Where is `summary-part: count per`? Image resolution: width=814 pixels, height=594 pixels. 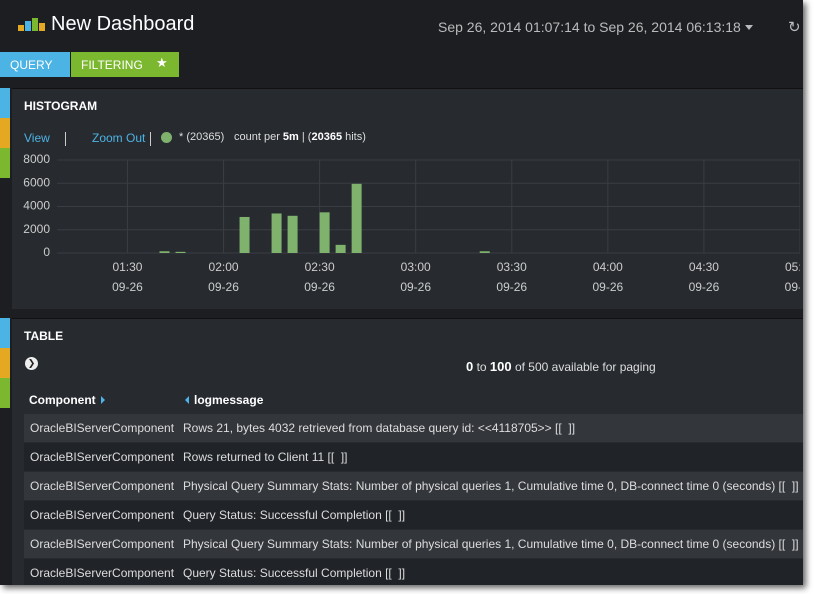 summary-part: count per is located at coordinates (258, 137).